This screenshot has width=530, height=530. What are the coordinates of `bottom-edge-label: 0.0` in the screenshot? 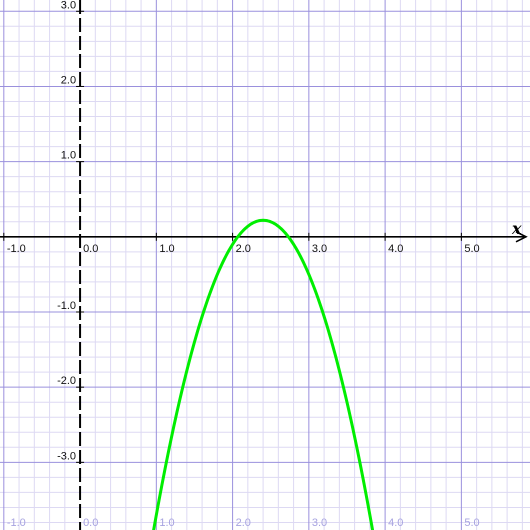 It's located at (90, 523).